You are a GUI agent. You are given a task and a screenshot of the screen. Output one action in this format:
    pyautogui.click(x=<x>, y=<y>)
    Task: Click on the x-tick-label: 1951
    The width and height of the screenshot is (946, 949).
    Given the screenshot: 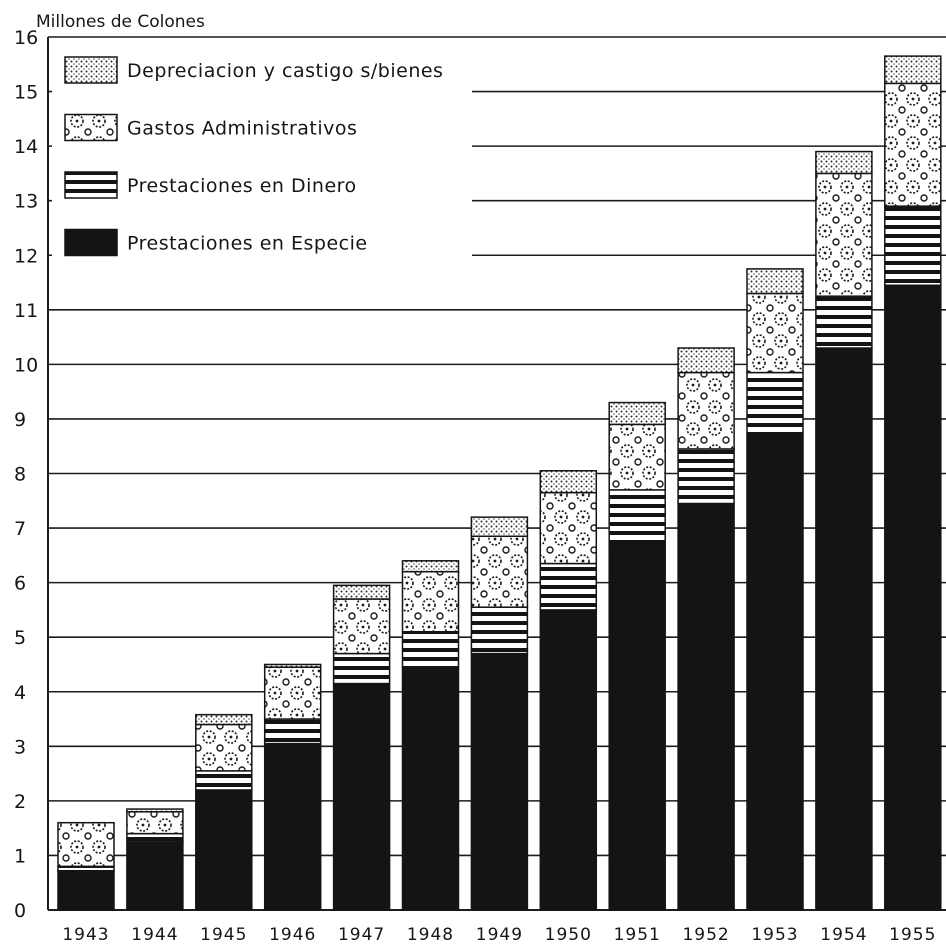 What is the action you would take?
    pyautogui.click(x=637, y=935)
    